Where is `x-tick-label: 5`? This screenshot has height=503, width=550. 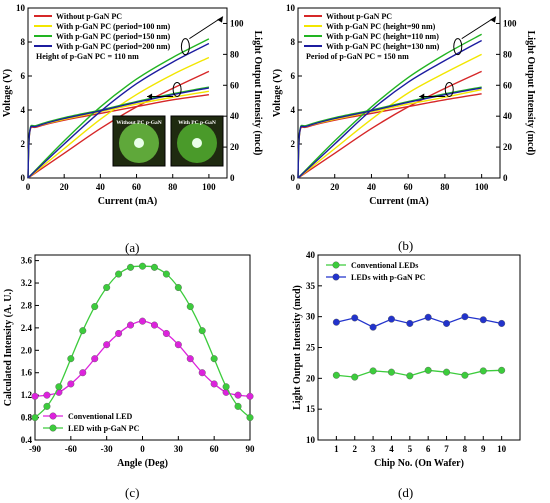 x-tick-label: 5 is located at coordinates (410, 449).